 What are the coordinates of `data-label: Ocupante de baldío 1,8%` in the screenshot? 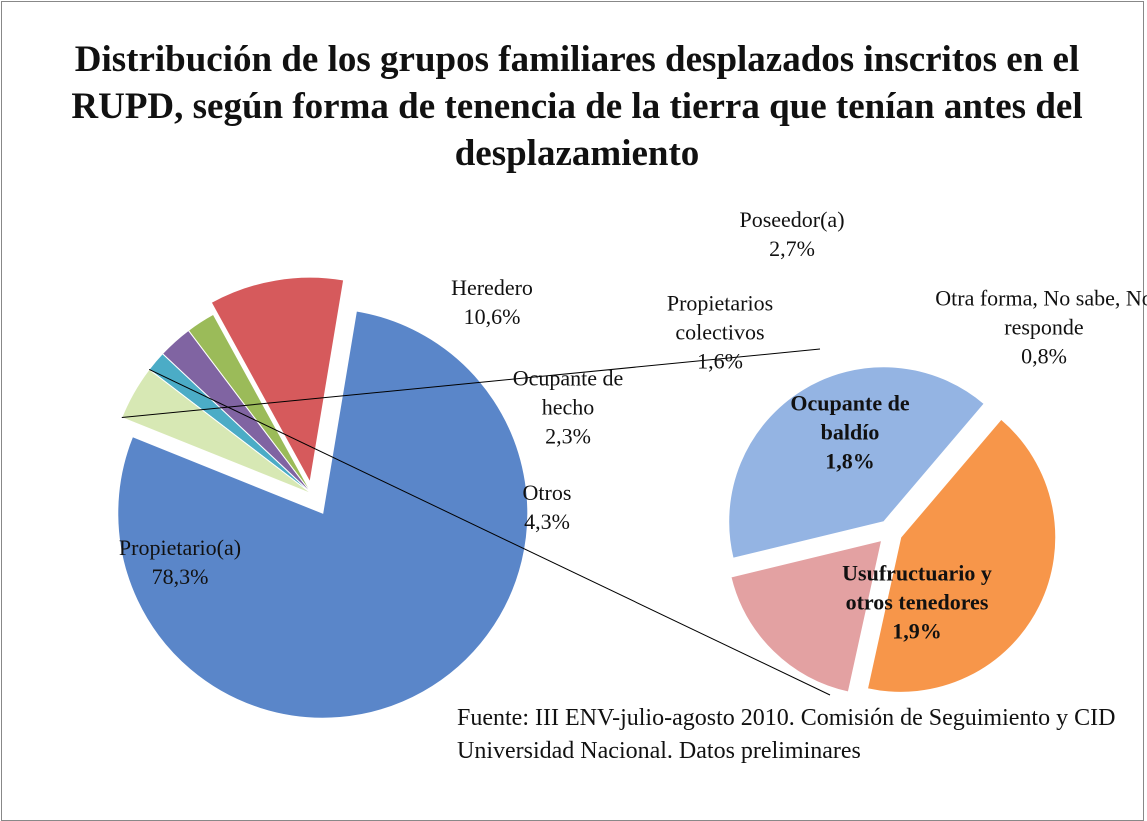 It's located at (850, 432).